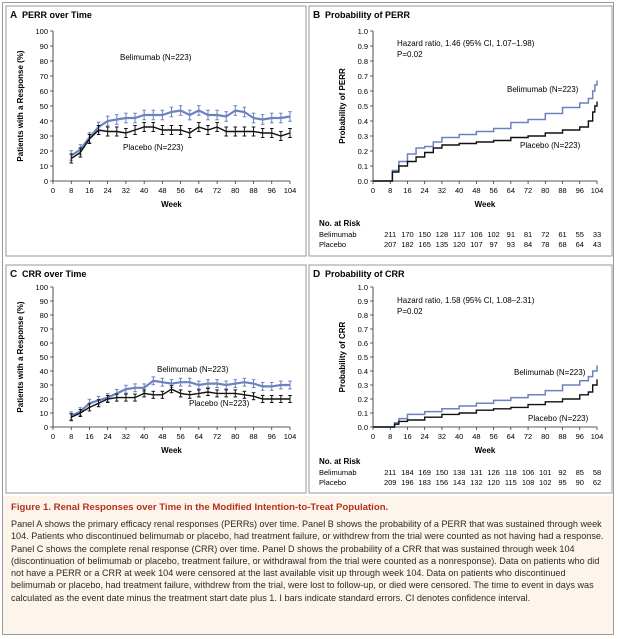 This screenshot has height=639, width=618. Describe the element at coordinates (13, 15) in the screenshot. I see `panel-letter: A` at that location.